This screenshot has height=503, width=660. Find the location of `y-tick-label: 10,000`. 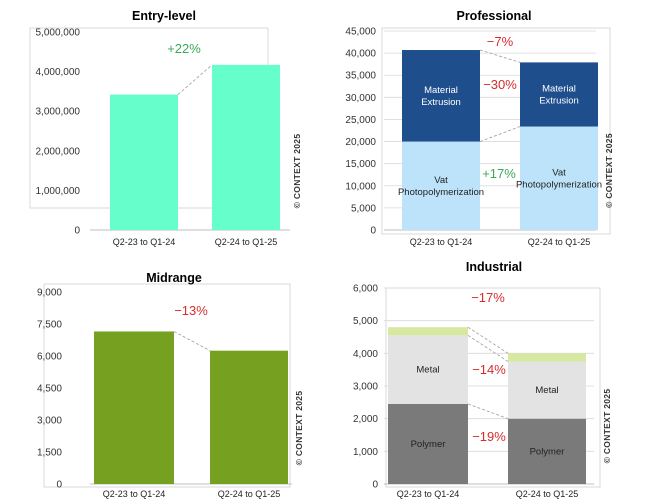

y-tick-label: 10,000 is located at coordinates (360, 186).